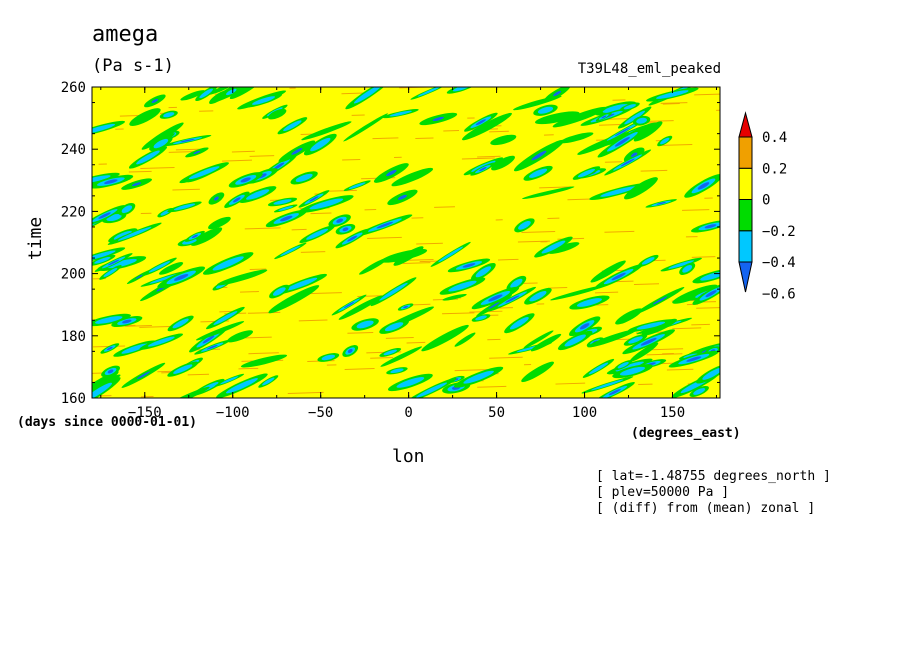  I want to click on x-tick-label: −50, so click(320, 413).